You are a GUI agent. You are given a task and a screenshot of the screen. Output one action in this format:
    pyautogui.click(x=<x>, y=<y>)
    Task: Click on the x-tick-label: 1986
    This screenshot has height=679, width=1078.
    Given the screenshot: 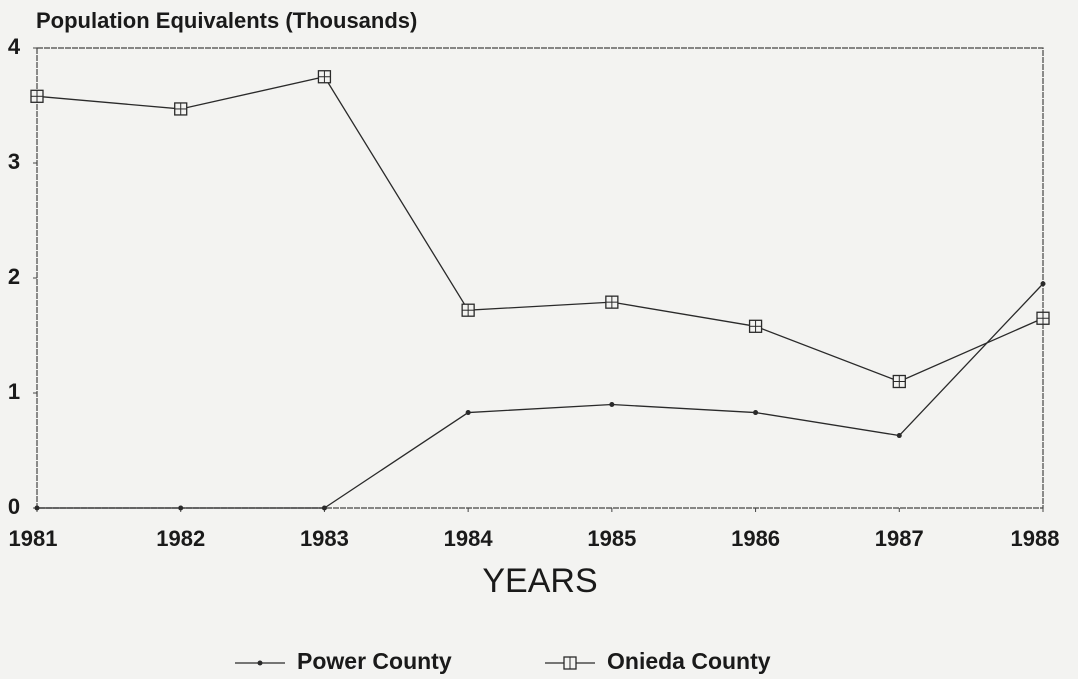 What is the action you would take?
    pyautogui.click(x=755, y=538)
    